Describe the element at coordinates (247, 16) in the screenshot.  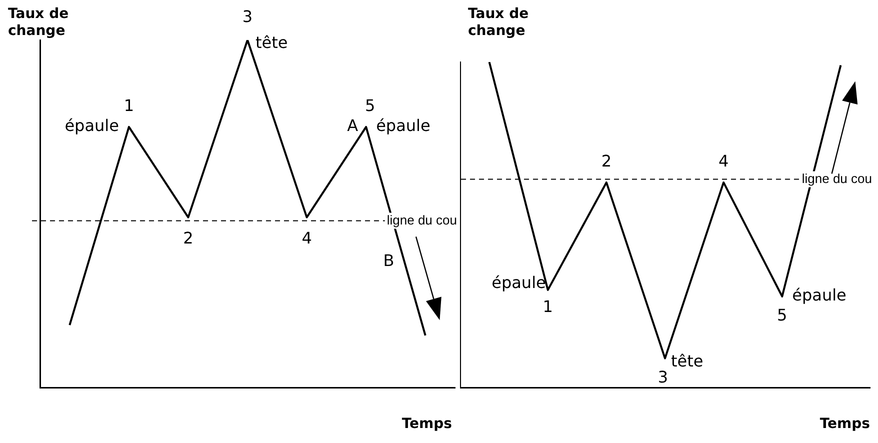
I see `text: 3` at that location.